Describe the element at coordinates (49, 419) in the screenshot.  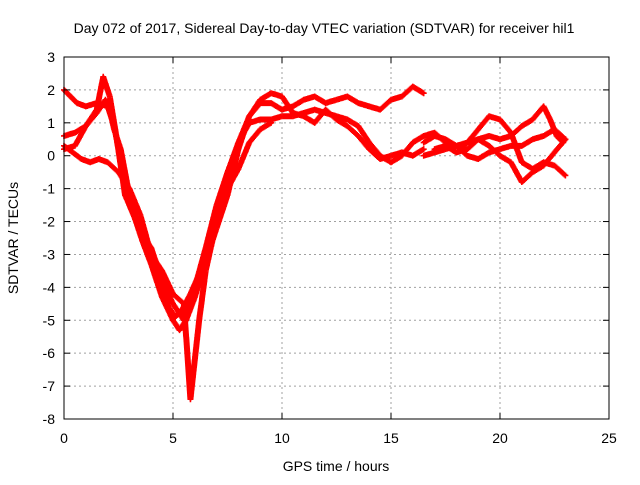
I see `y-tick-label: -8` at that location.